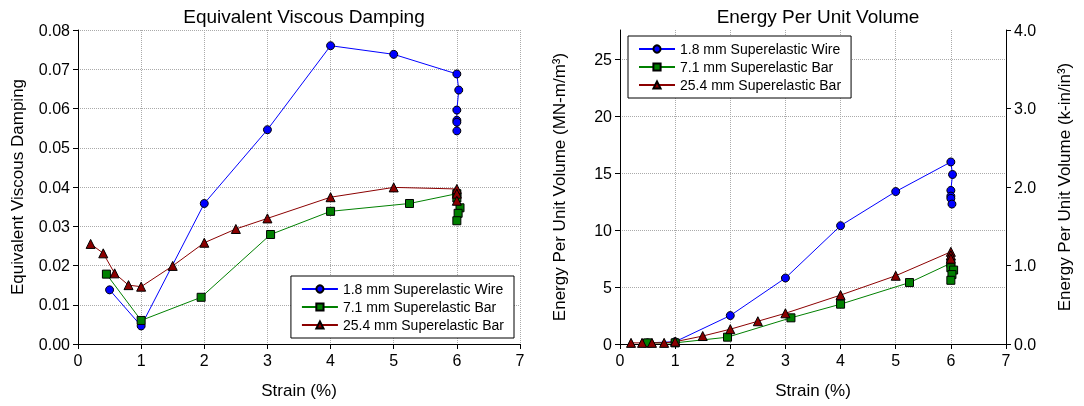 The image size is (1084, 406). What do you see at coordinates (608, 344) in the screenshot?
I see `y-tick-label: 0` at bounding box center [608, 344].